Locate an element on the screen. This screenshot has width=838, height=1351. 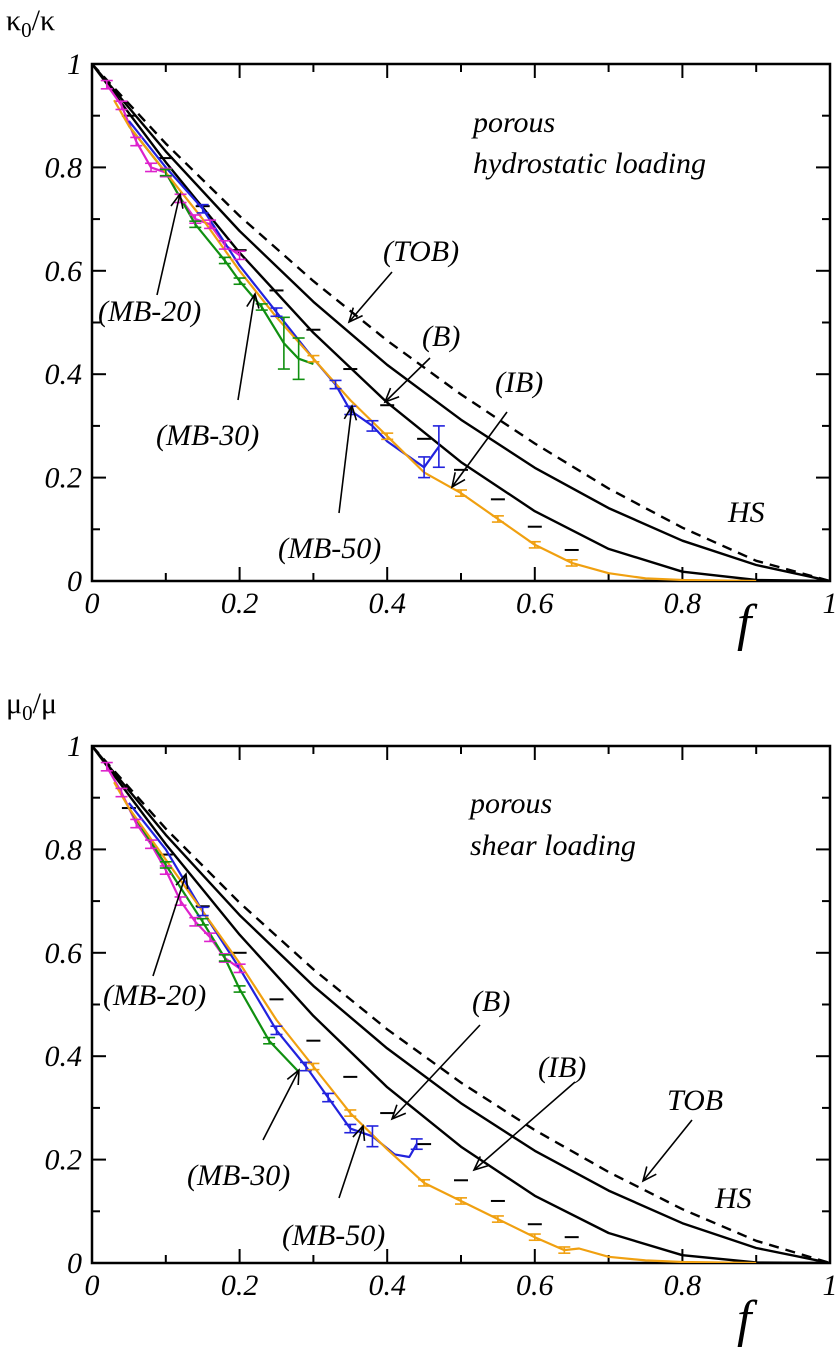
y-axis-label: μ0/μ is located at coordinates (31, 706).